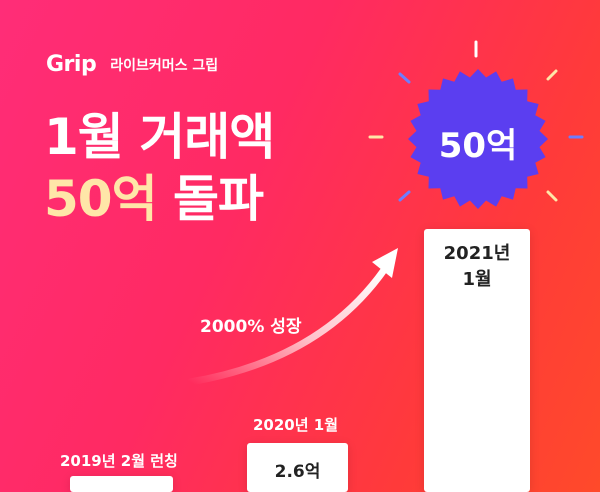  Describe the element at coordinates (159, 137) in the screenshot. I see `headline-line1: 1월 거래액` at that location.